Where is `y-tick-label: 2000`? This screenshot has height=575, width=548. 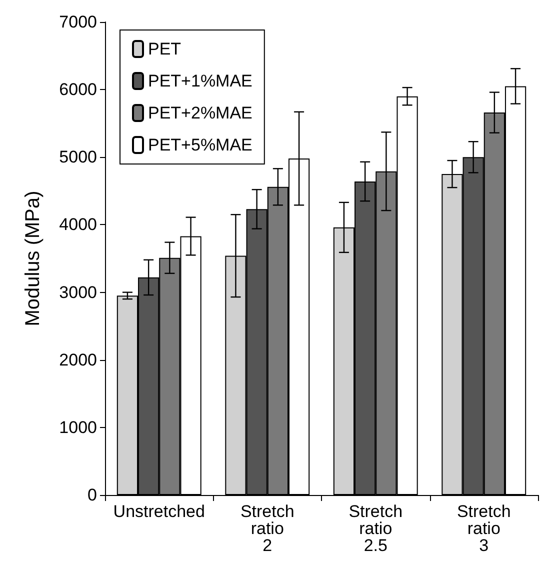
y-tick-label: 2000 is located at coordinates (78, 360).